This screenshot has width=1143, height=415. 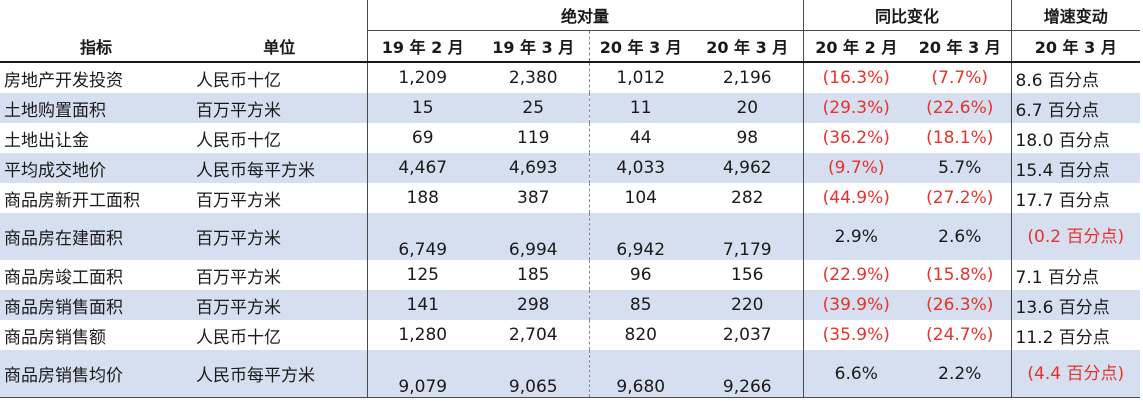 What do you see at coordinates (1075, 374) in the screenshot?
I see `cell-speed-change: (4.4 百分点)` at bounding box center [1075, 374].